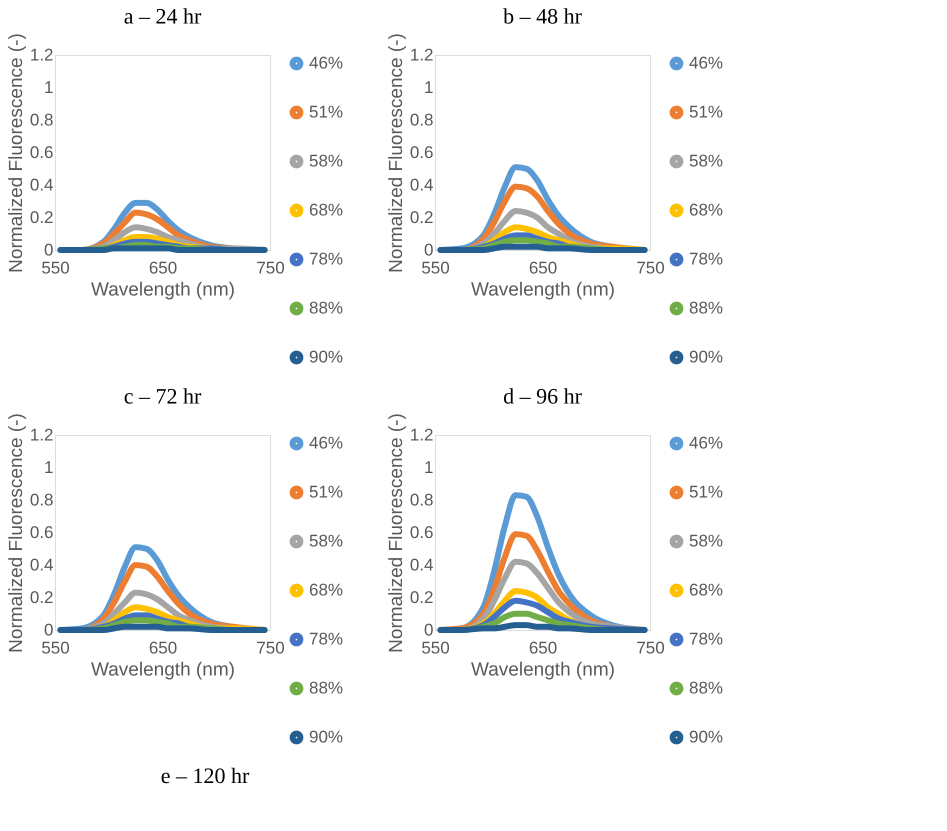 This screenshot has width=947, height=831. What do you see at coordinates (205, 775) in the screenshot?
I see `text: e – 120 hr` at bounding box center [205, 775].